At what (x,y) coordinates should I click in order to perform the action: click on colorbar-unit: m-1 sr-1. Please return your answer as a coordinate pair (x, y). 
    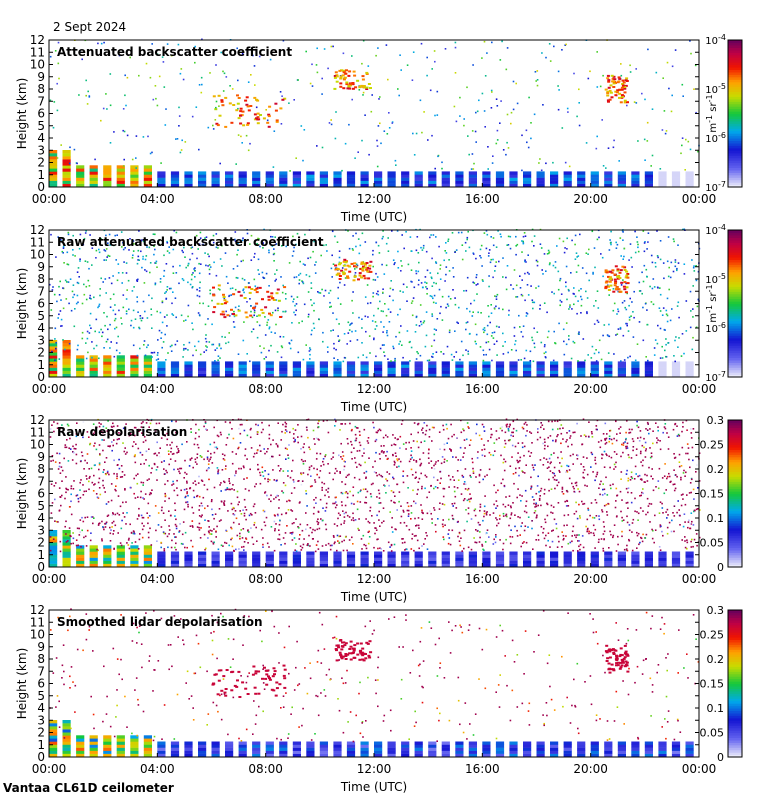
    Looking at the image, I should click on (712, 303).